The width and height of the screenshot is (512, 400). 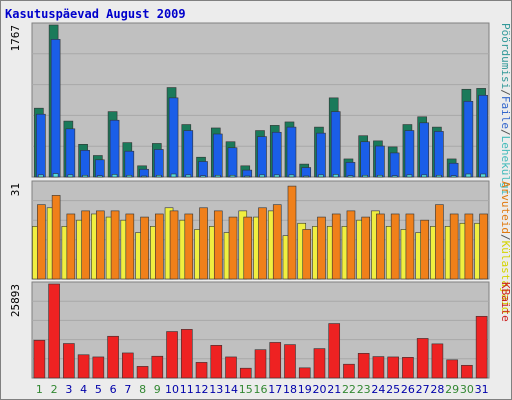 I want to click on legend-label-top-0: Pöördumisi, so click(x=505, y=56).